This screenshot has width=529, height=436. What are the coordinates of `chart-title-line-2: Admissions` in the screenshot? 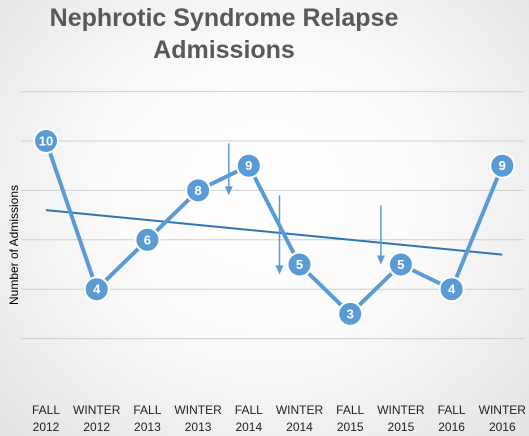 It's located at (224, 50).